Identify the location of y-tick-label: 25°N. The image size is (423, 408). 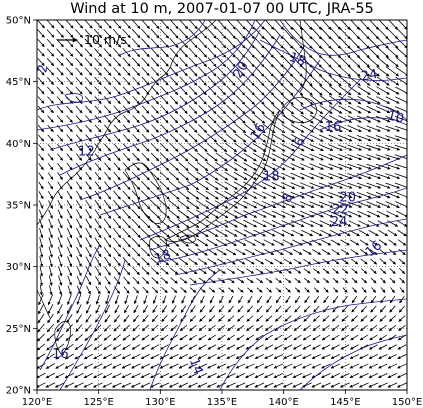
(18, 329).